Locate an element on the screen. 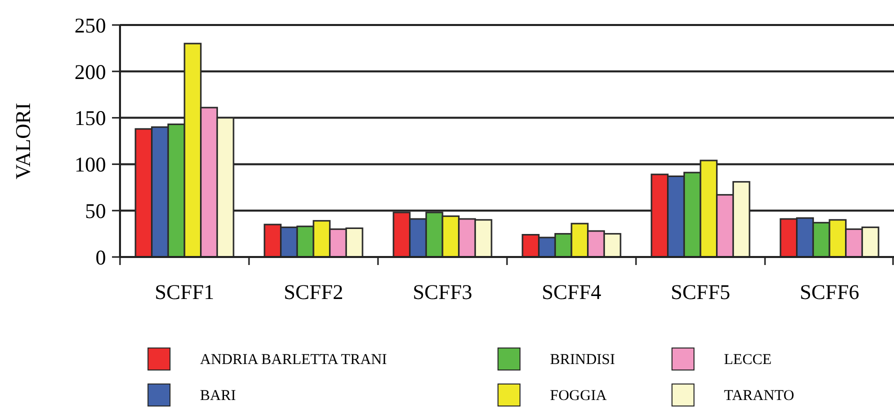 Image resolution: width=894 pixels, height=409 pixels. x-tick-label: SCFF5 is located at coordinates (700, 292).